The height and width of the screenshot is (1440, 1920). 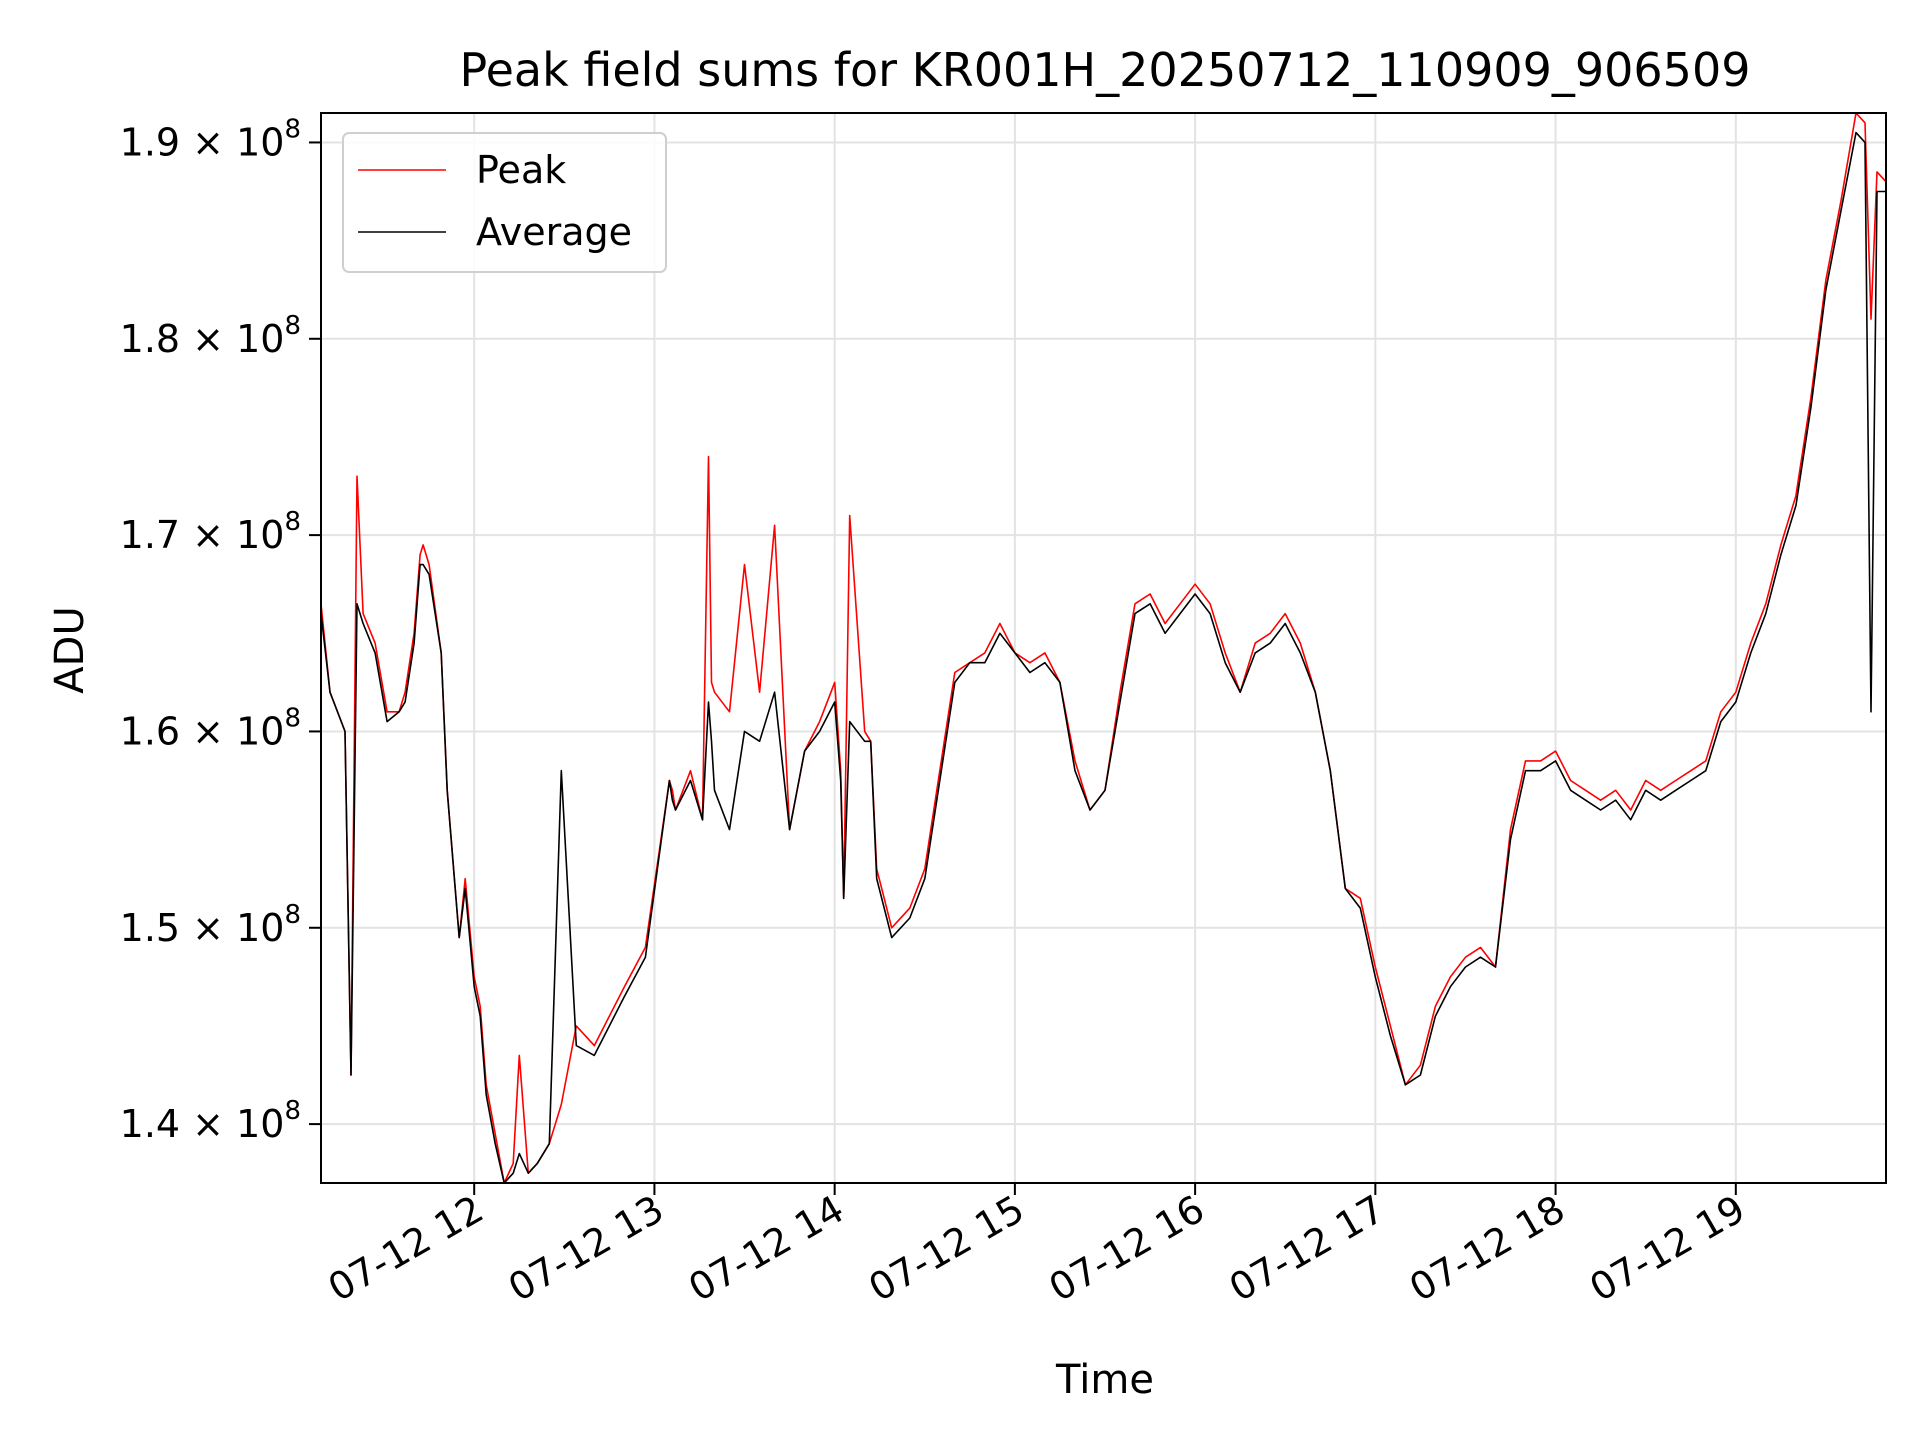 What do you see at coordinates (70, 649) in the screenshot?
I see `y-axis-label: ADU` at bounding box center [70, 649].